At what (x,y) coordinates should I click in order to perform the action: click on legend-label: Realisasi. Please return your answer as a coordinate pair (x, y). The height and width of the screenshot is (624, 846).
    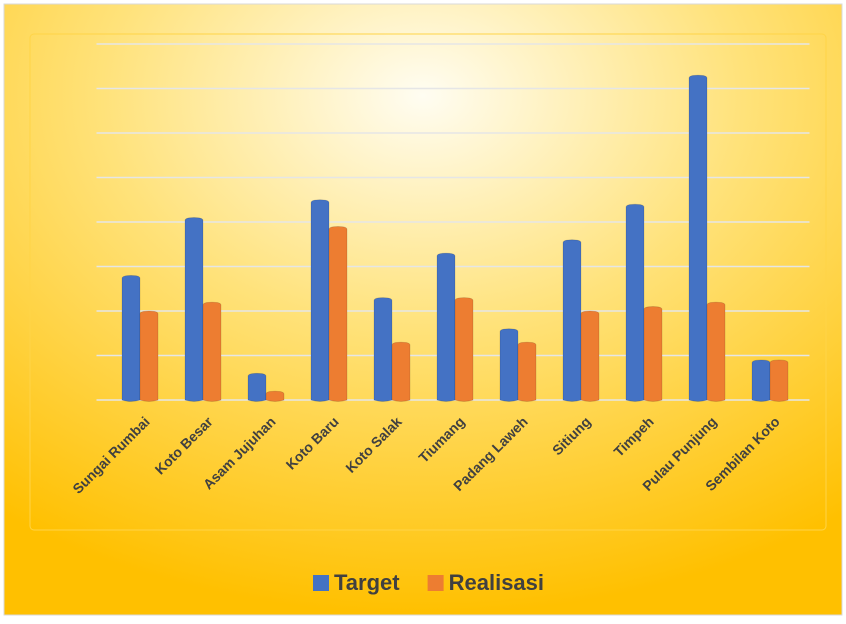
    Looking at the image, I should click on (496, 582).